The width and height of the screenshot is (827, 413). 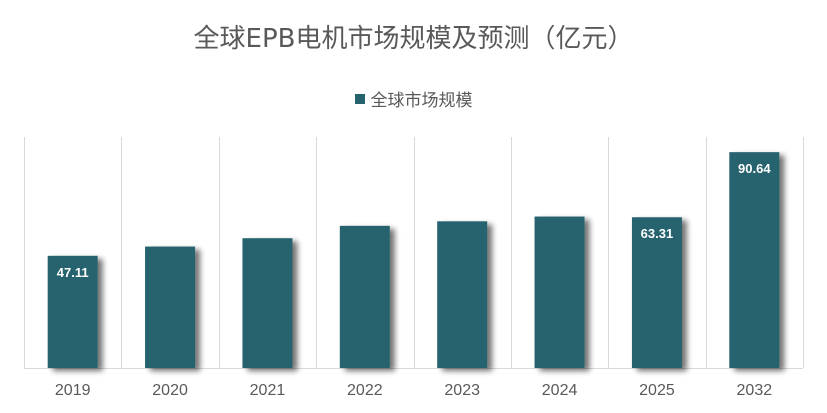 I want to click on bar-2023, so click(x=462, y=294).